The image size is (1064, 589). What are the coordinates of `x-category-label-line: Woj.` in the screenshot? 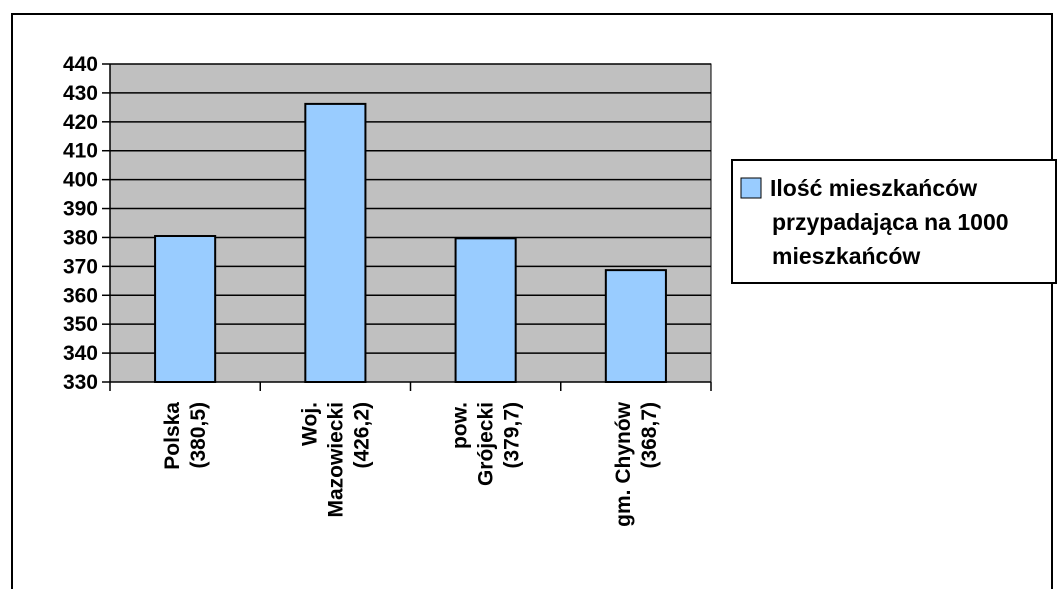 It's located at (309, 424).